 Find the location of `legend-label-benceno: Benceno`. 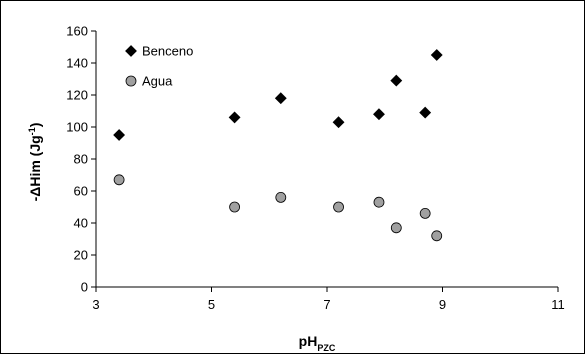

legend-label-benceno: Benceno is located at coordinates (167, 51).